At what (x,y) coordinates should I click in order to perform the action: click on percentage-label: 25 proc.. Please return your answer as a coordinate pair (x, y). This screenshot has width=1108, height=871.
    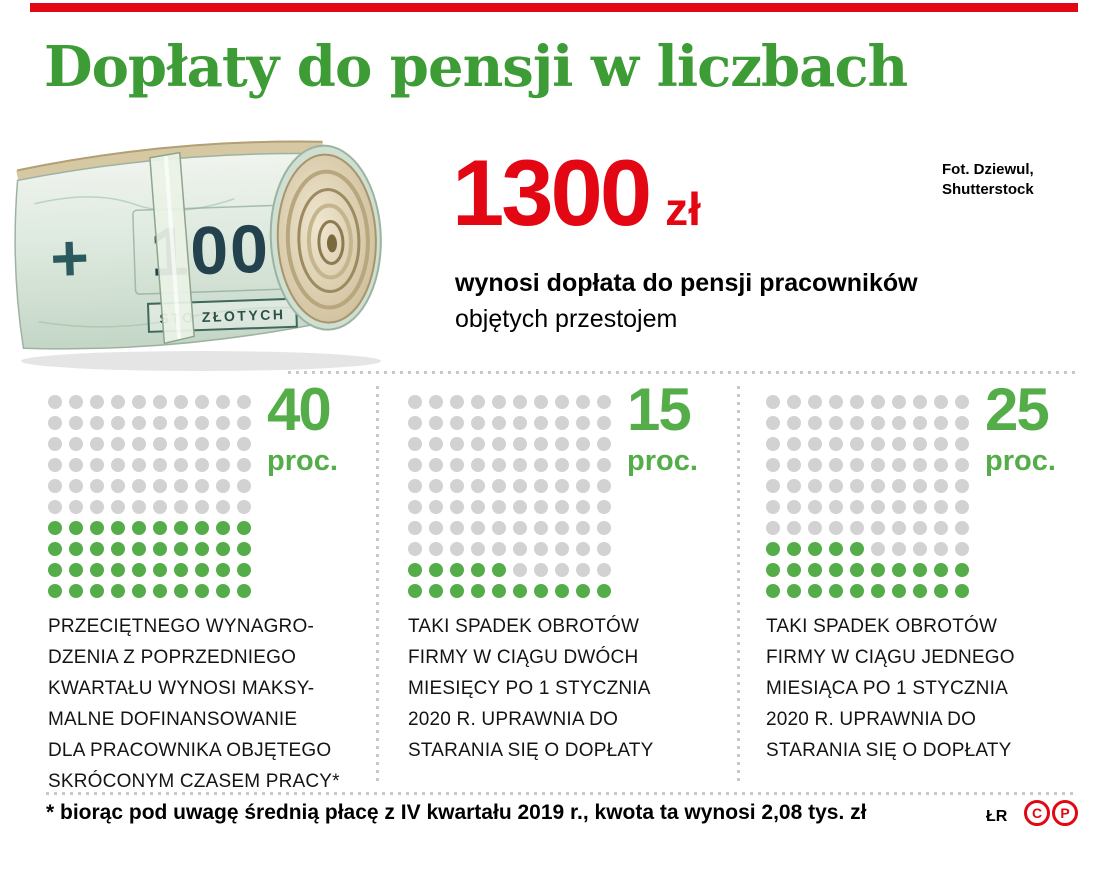
    Looking at the image, I should click on (1020, 429).